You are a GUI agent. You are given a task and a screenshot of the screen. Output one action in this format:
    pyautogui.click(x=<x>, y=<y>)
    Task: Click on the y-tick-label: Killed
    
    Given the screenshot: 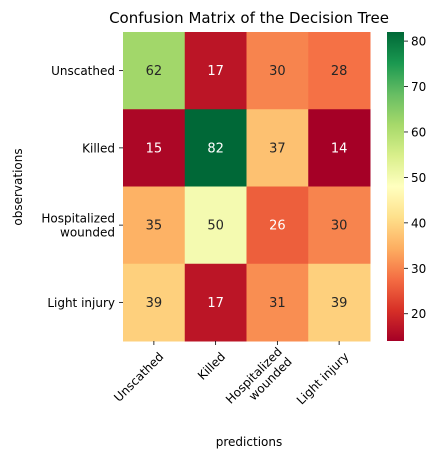 What is the action you would take?
    pyautogui.click(x=98, y=148)
    